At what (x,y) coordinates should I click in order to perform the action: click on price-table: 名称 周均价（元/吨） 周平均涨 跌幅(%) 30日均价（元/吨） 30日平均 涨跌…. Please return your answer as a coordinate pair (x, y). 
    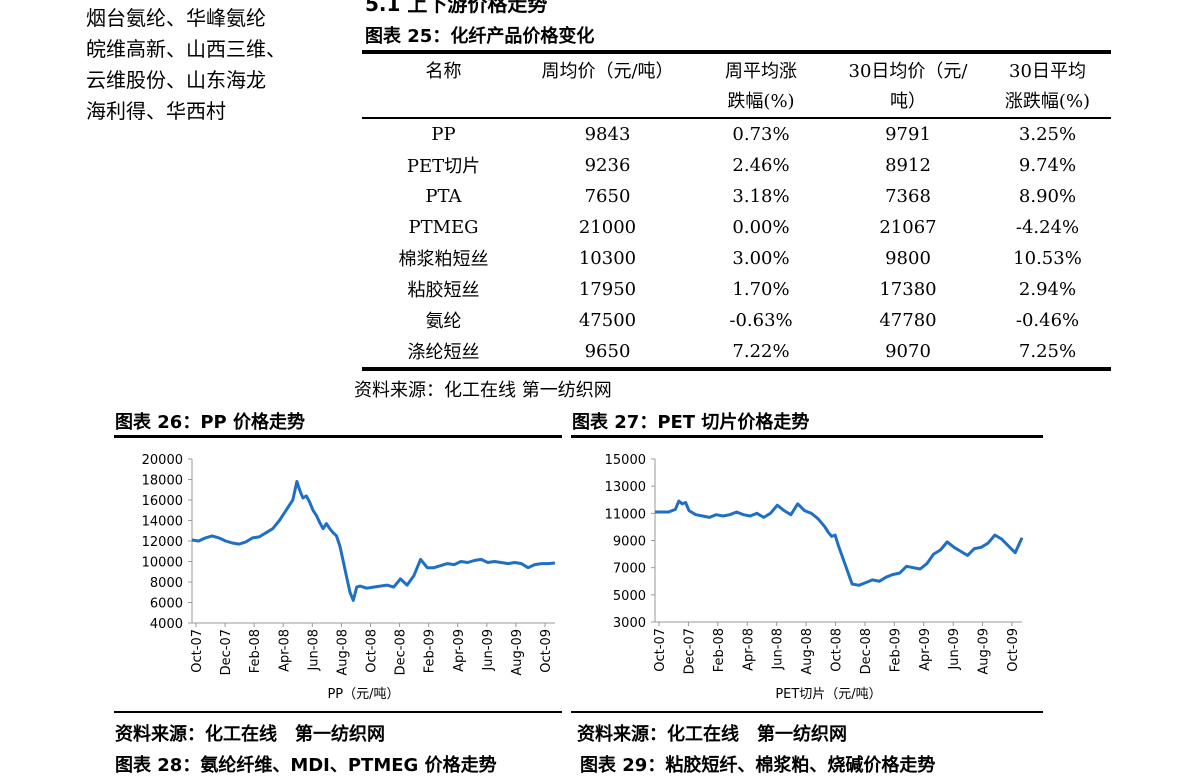
    Looking at the image, I should click on (736, 85).